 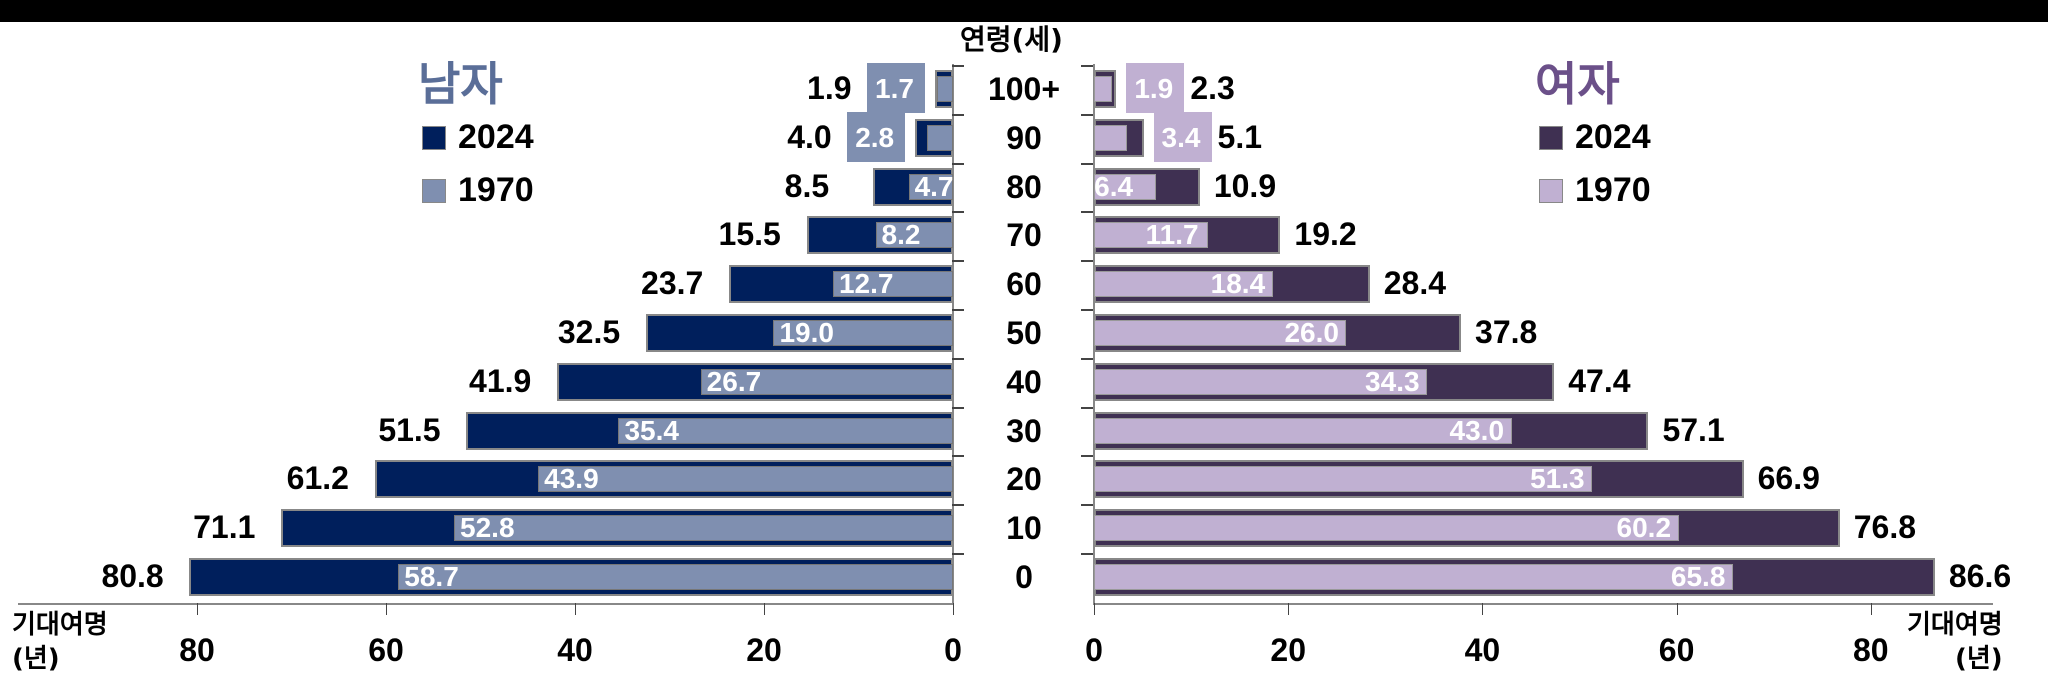 What do you see at coordinates (1024, 186) in the screenshot?
I see `age-label: 80` at bounding box center [1024, 186].